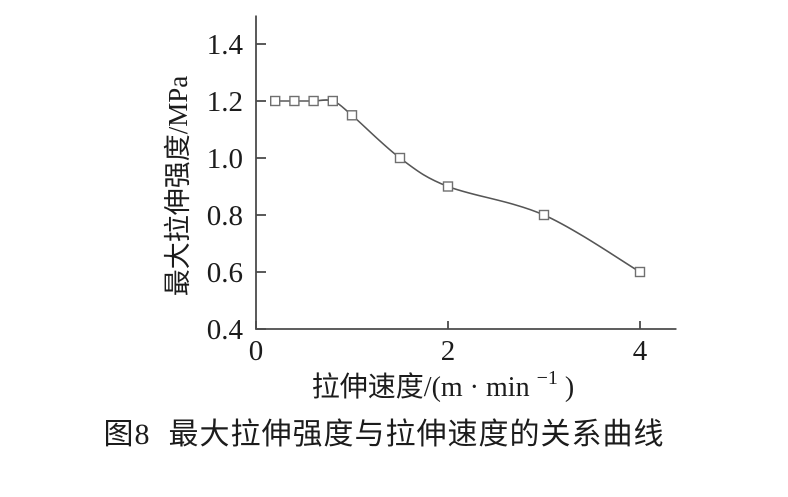 The width and height of the screenshot is (788, 497). What do you see at coordinates (225, 216) in the screenshot?
I see `y-tick-label: 0.8` at bounding box center [225, 216].